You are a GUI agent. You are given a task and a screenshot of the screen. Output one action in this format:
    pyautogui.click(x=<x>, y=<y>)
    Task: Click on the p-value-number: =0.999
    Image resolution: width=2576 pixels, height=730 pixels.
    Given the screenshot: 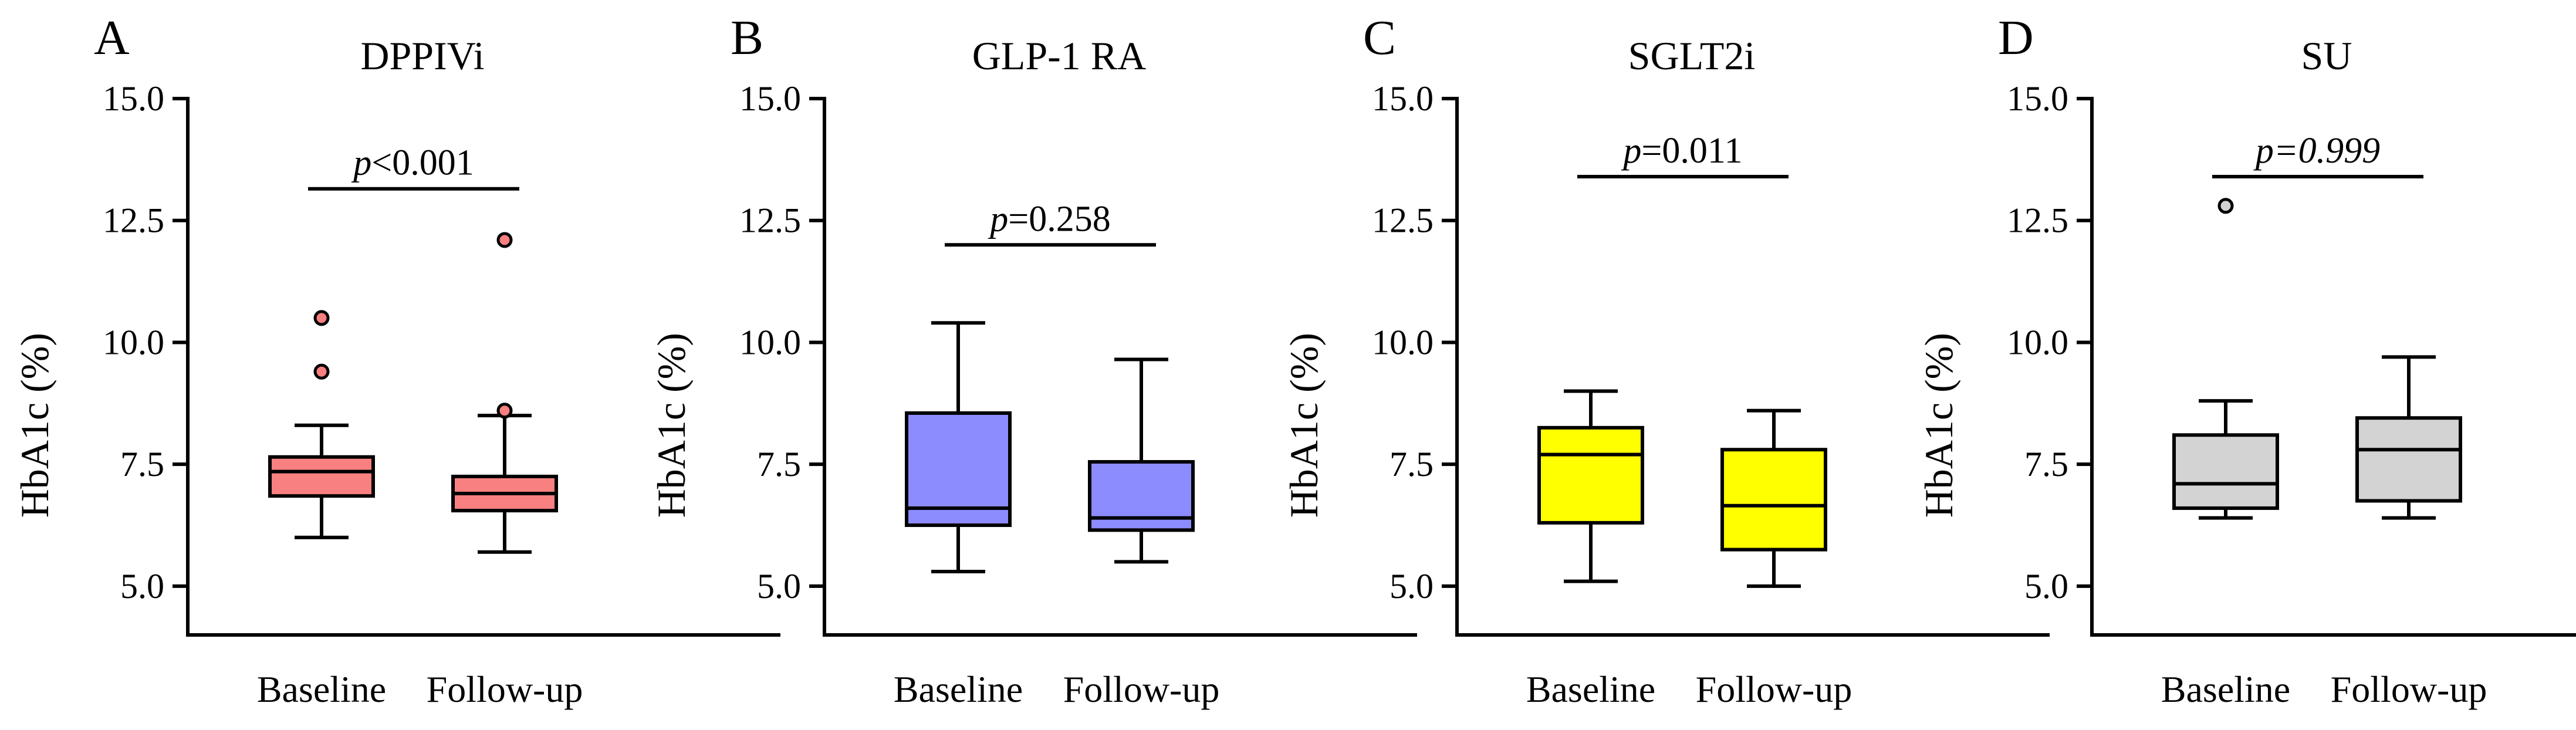 What is the action you would take?
    pyautogui.click(x=2327, y=151)
    